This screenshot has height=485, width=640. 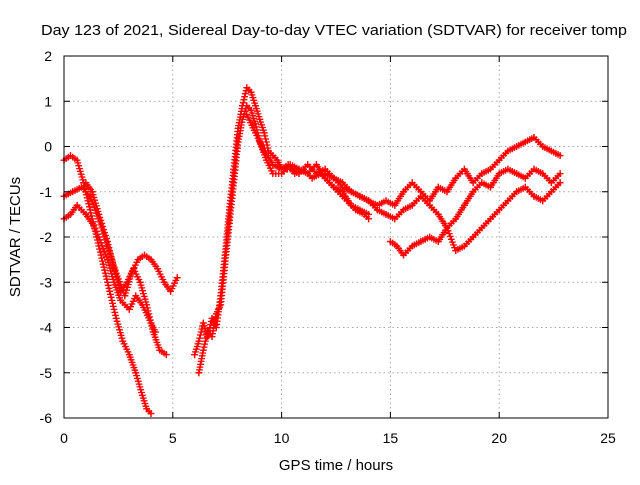 What do you see at coordinates (46, 237) in the screenshot?
I see `y-tick-label: -2` at bounding box center [46, 237].